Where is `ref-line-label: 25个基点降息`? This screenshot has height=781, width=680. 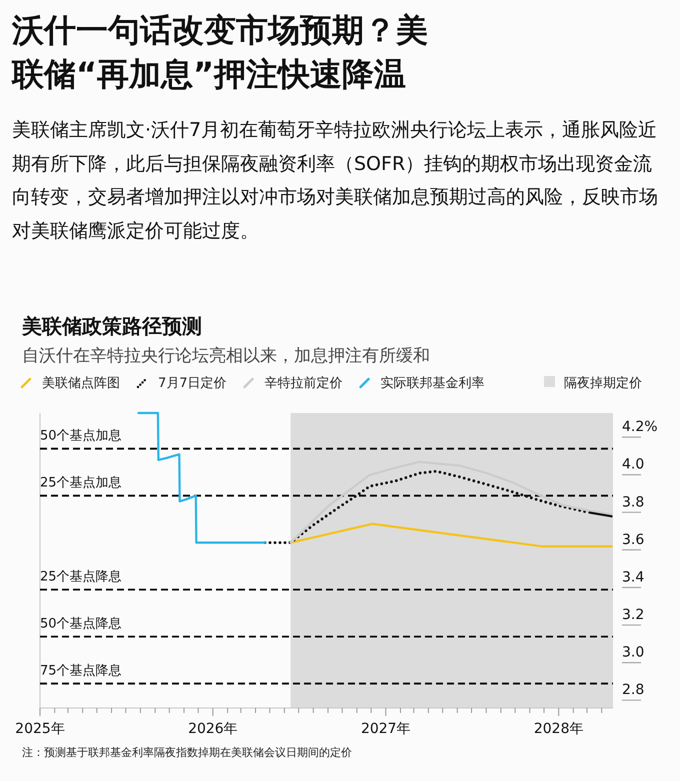 ref-line-label: 25个基点降息 is located at coordinates (81, 577).